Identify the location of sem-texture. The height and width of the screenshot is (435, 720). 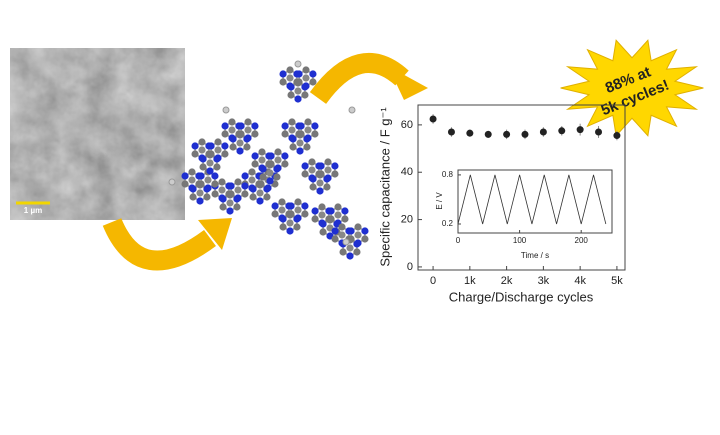
(97, 134).